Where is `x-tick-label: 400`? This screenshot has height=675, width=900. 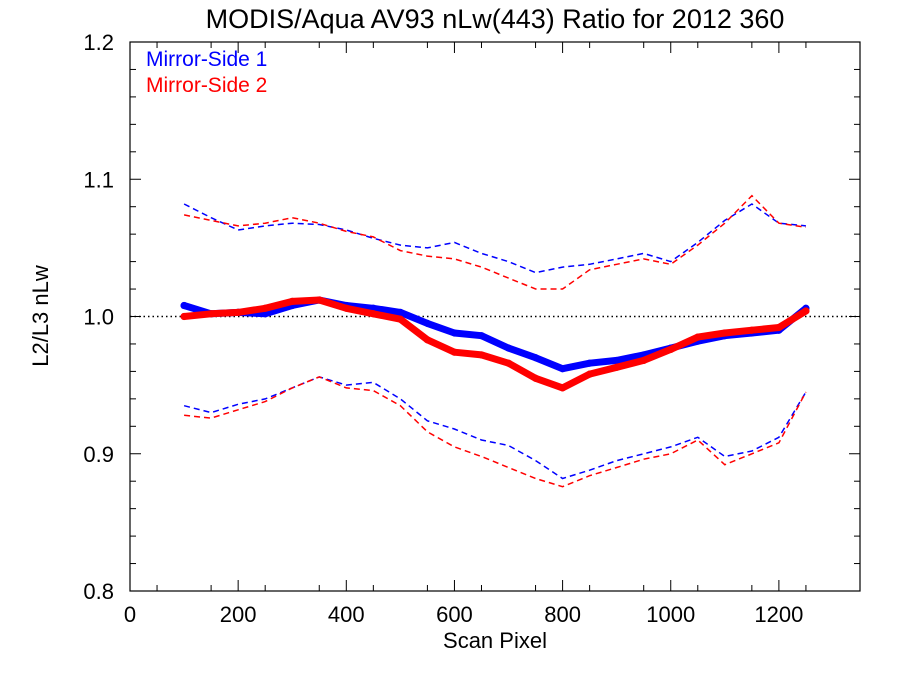 x-tick-label: 400 is located at coordinates (346, 614).